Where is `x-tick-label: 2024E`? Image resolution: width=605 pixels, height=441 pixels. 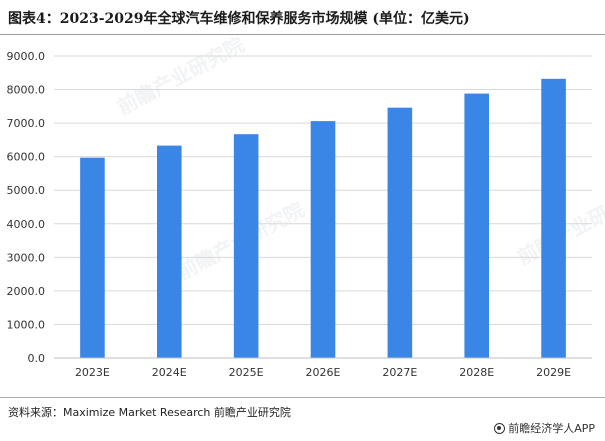
x-tick-label: 2024E is located at coordinates (169, 372).